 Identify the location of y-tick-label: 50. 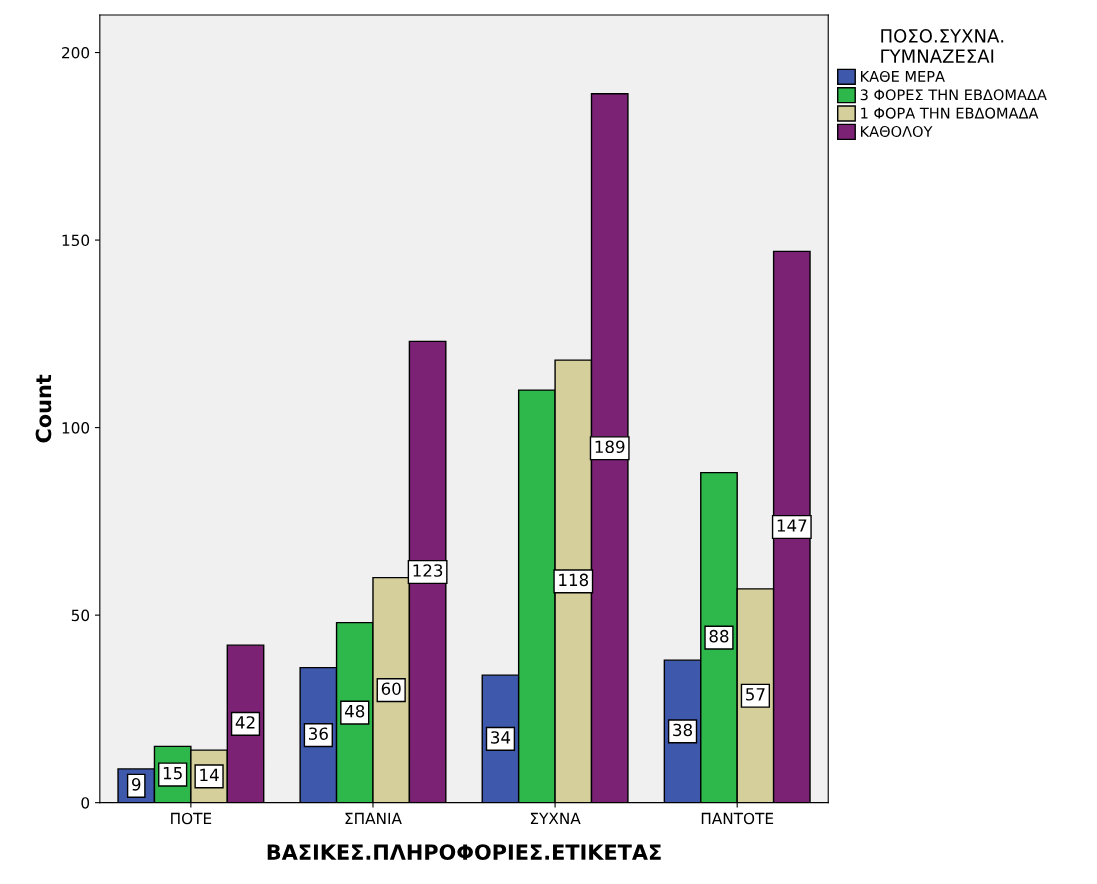
(80, 615).